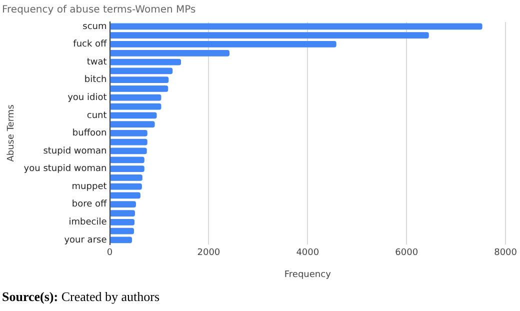  I want to click on y-tick-label: you idiot, so click(88, 97).